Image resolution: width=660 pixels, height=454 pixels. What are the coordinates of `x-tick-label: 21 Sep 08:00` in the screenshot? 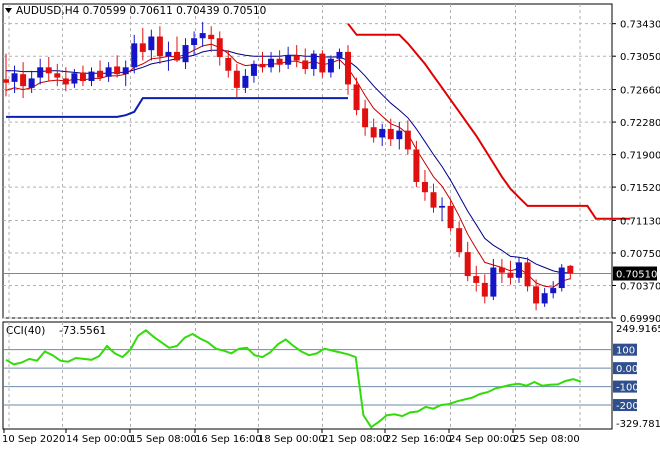 It's located at (355, 439).